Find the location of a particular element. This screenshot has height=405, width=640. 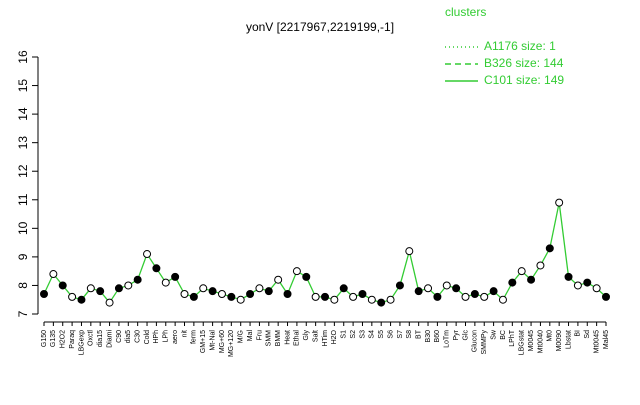

x-tick-label: aero is located at coordinates (175, 337).